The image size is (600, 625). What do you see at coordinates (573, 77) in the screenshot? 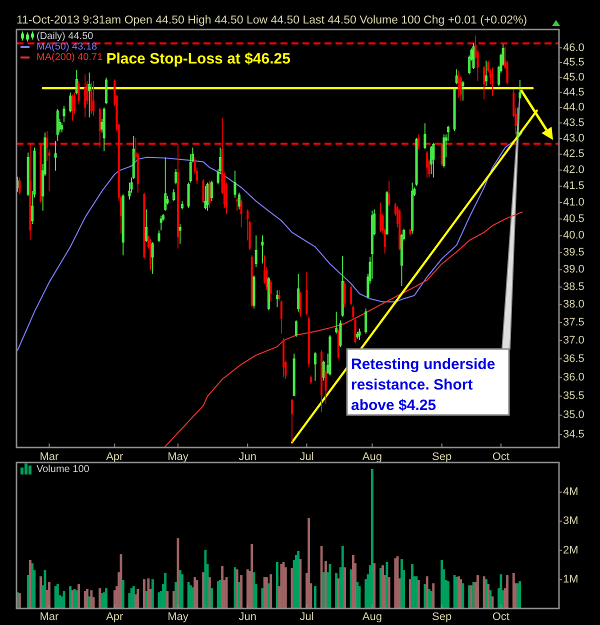
I see `y-tick-label: 45.0` at bounding box center [573, 77].